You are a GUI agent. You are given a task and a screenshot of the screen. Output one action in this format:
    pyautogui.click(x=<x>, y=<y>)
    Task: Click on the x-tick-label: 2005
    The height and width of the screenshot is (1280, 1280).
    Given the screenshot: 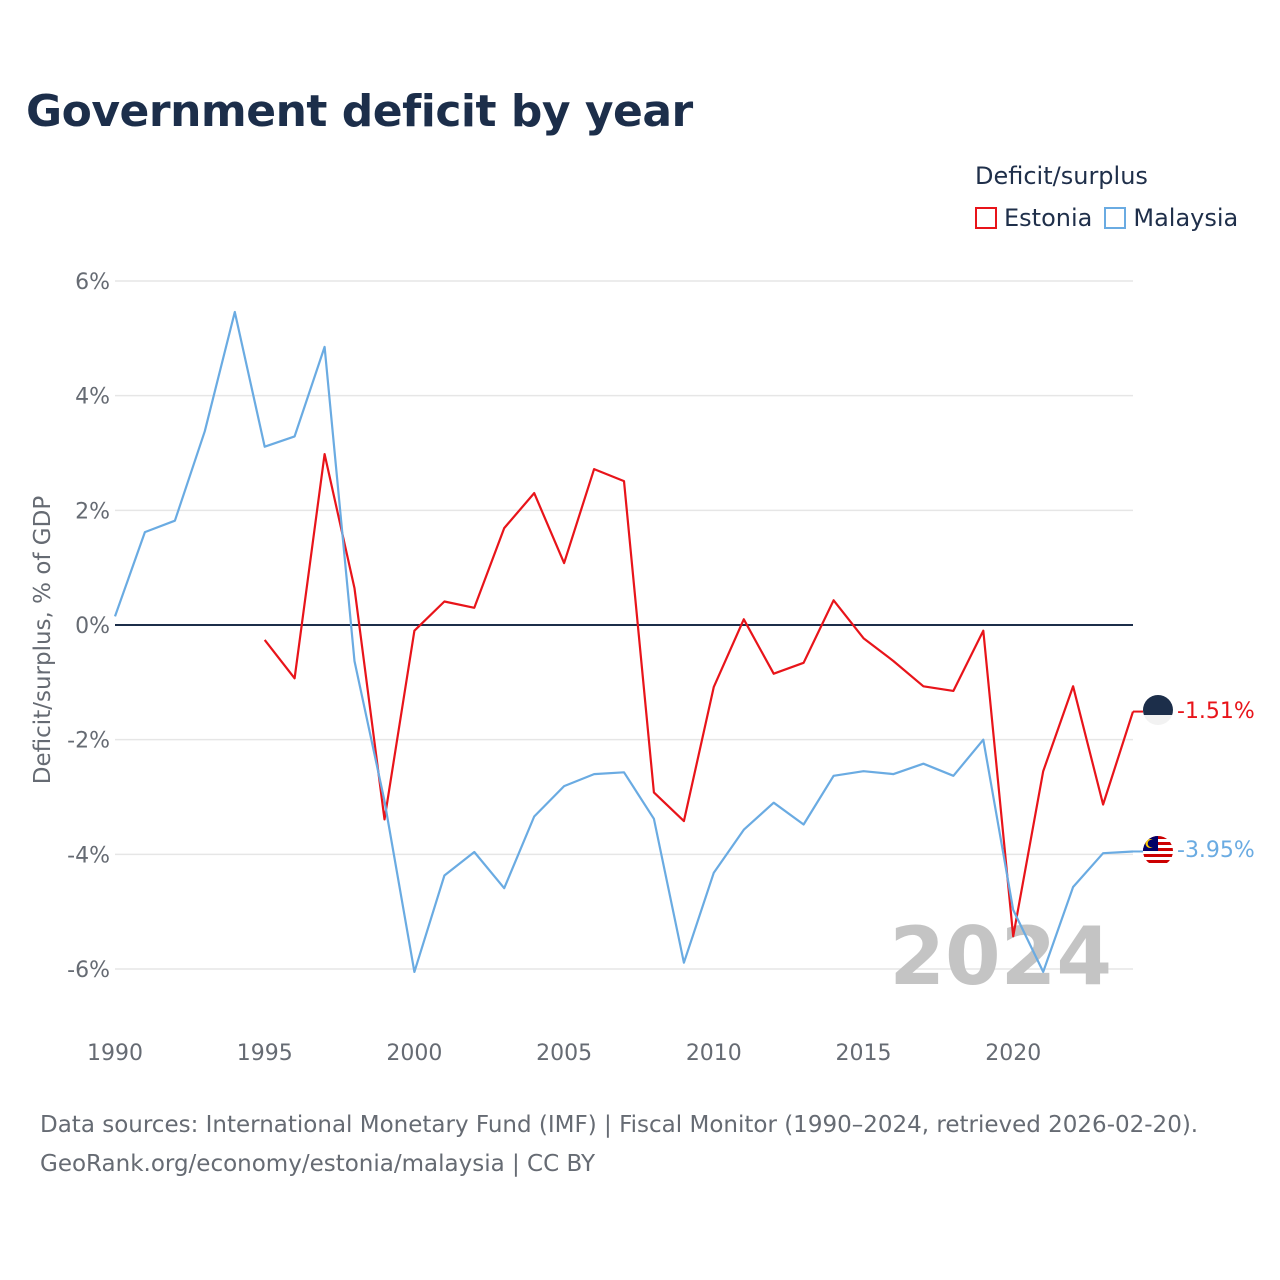 What is the action you would take?
    pyautogui.click(x=564, y=1053)
    